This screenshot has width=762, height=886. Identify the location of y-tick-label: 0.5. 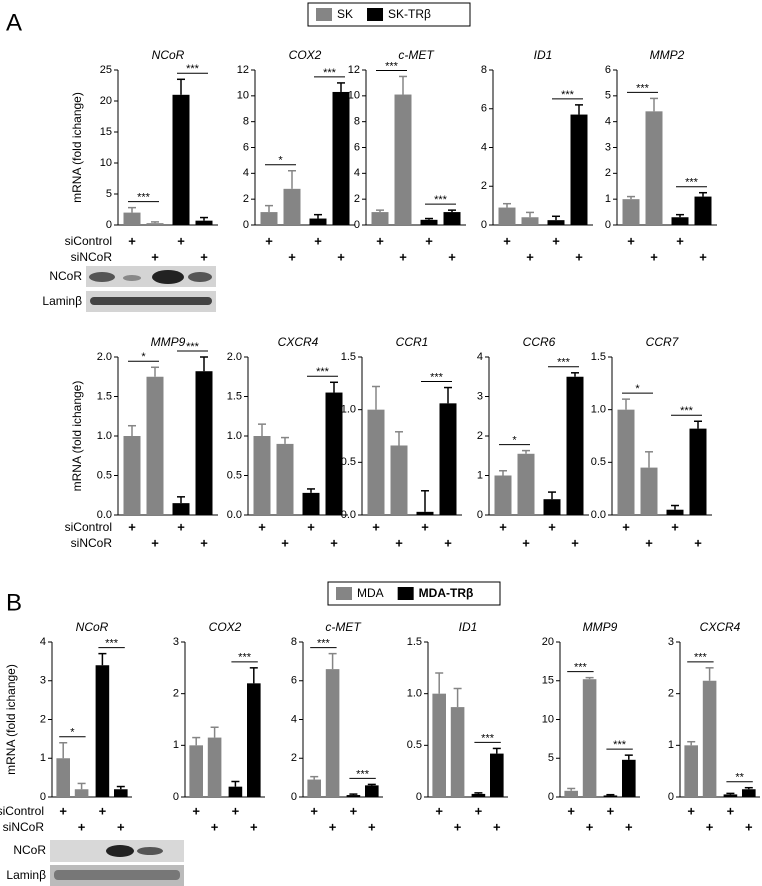
(598, 462).